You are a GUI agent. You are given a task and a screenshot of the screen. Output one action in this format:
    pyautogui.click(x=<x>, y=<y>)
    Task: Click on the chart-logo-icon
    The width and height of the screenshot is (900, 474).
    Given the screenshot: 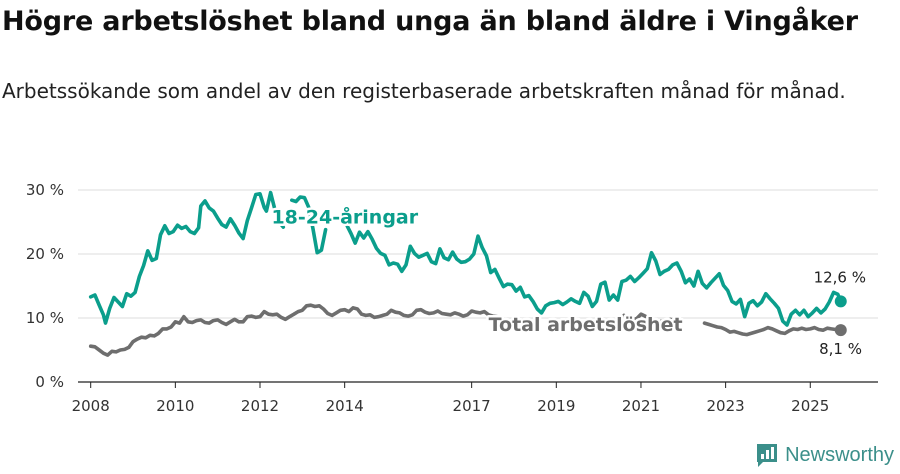 What is the action you would take?
    pyautogui.click(x=767, y=455)
    